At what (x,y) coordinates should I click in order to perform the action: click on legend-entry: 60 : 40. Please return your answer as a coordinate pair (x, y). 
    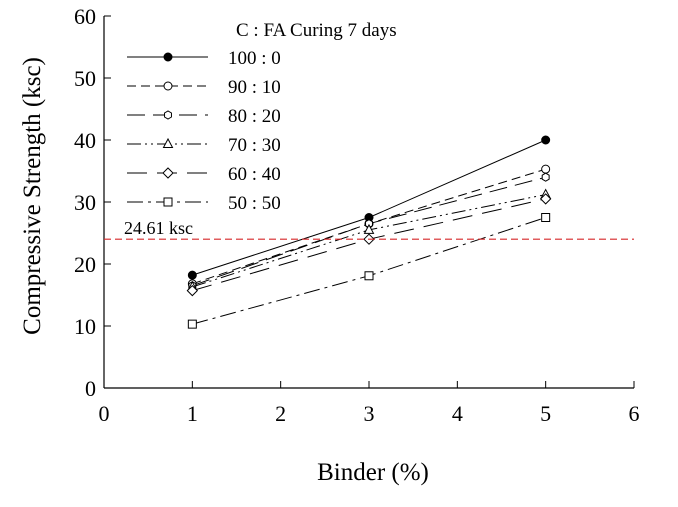
    Looking at the image, I should click on (204, 174).